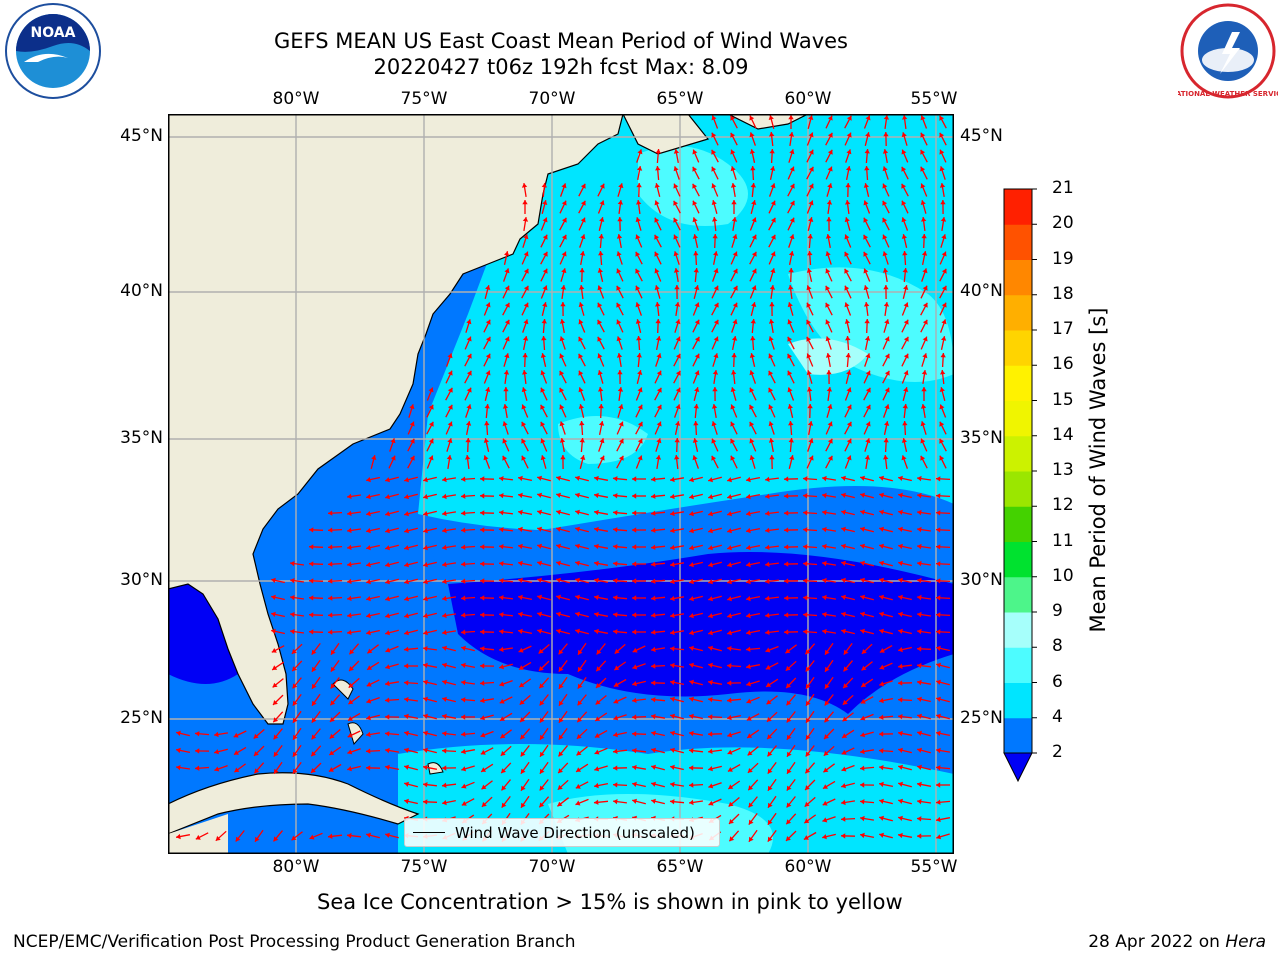  I want to click on lat-tick-right: 40°N, so click(981, 291).